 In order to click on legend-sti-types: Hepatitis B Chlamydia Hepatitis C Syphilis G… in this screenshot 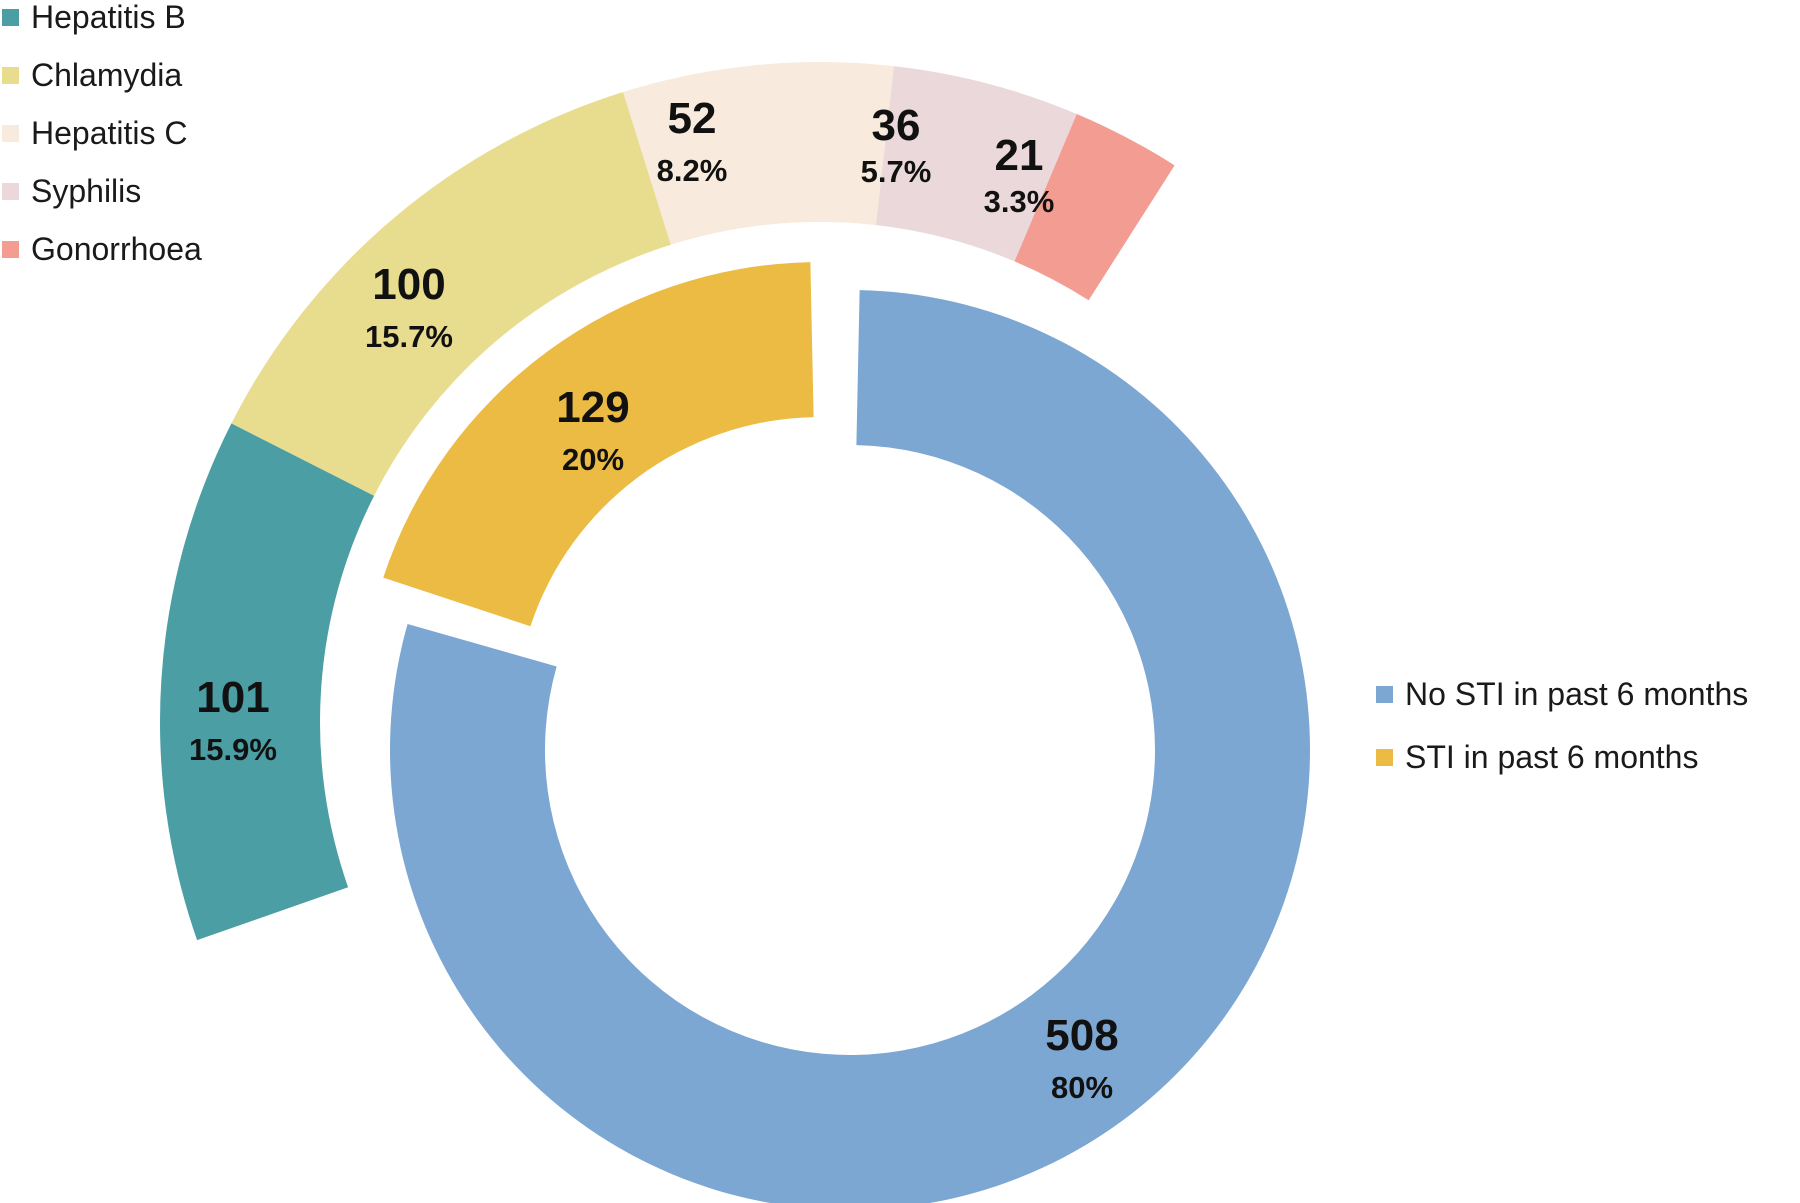, I will do `click(102, 139)`.